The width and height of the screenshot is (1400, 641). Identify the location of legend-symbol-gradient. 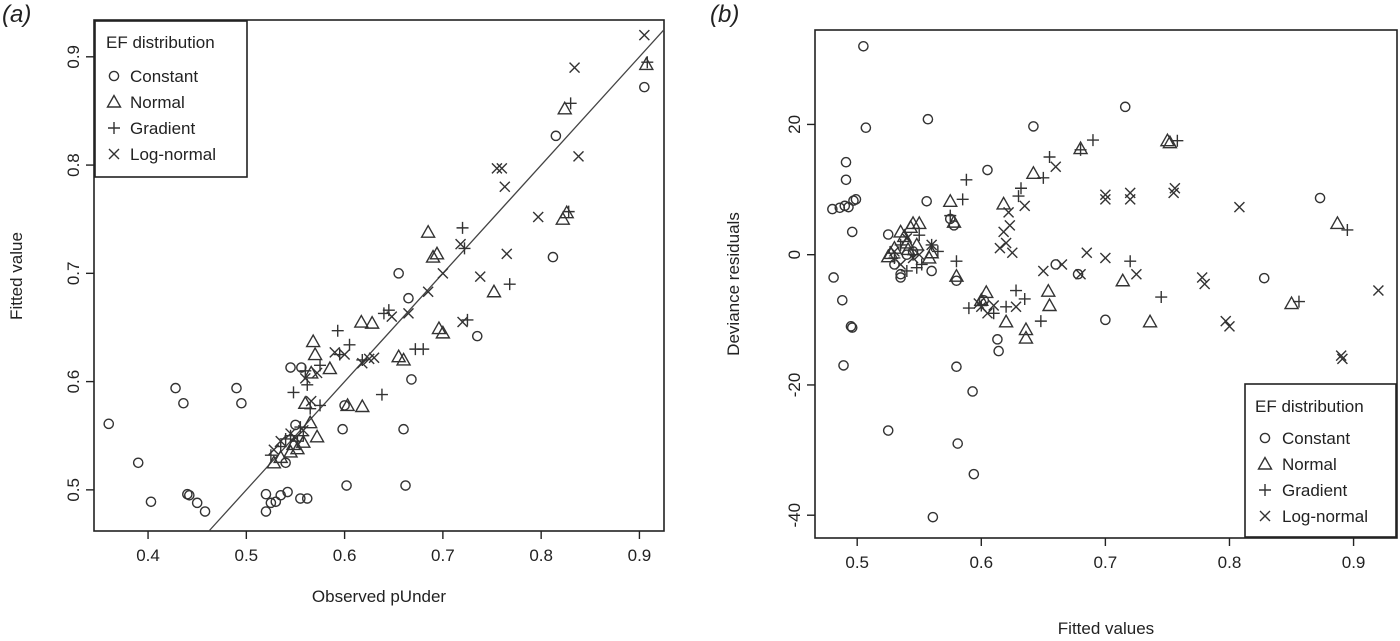
(114, 128).